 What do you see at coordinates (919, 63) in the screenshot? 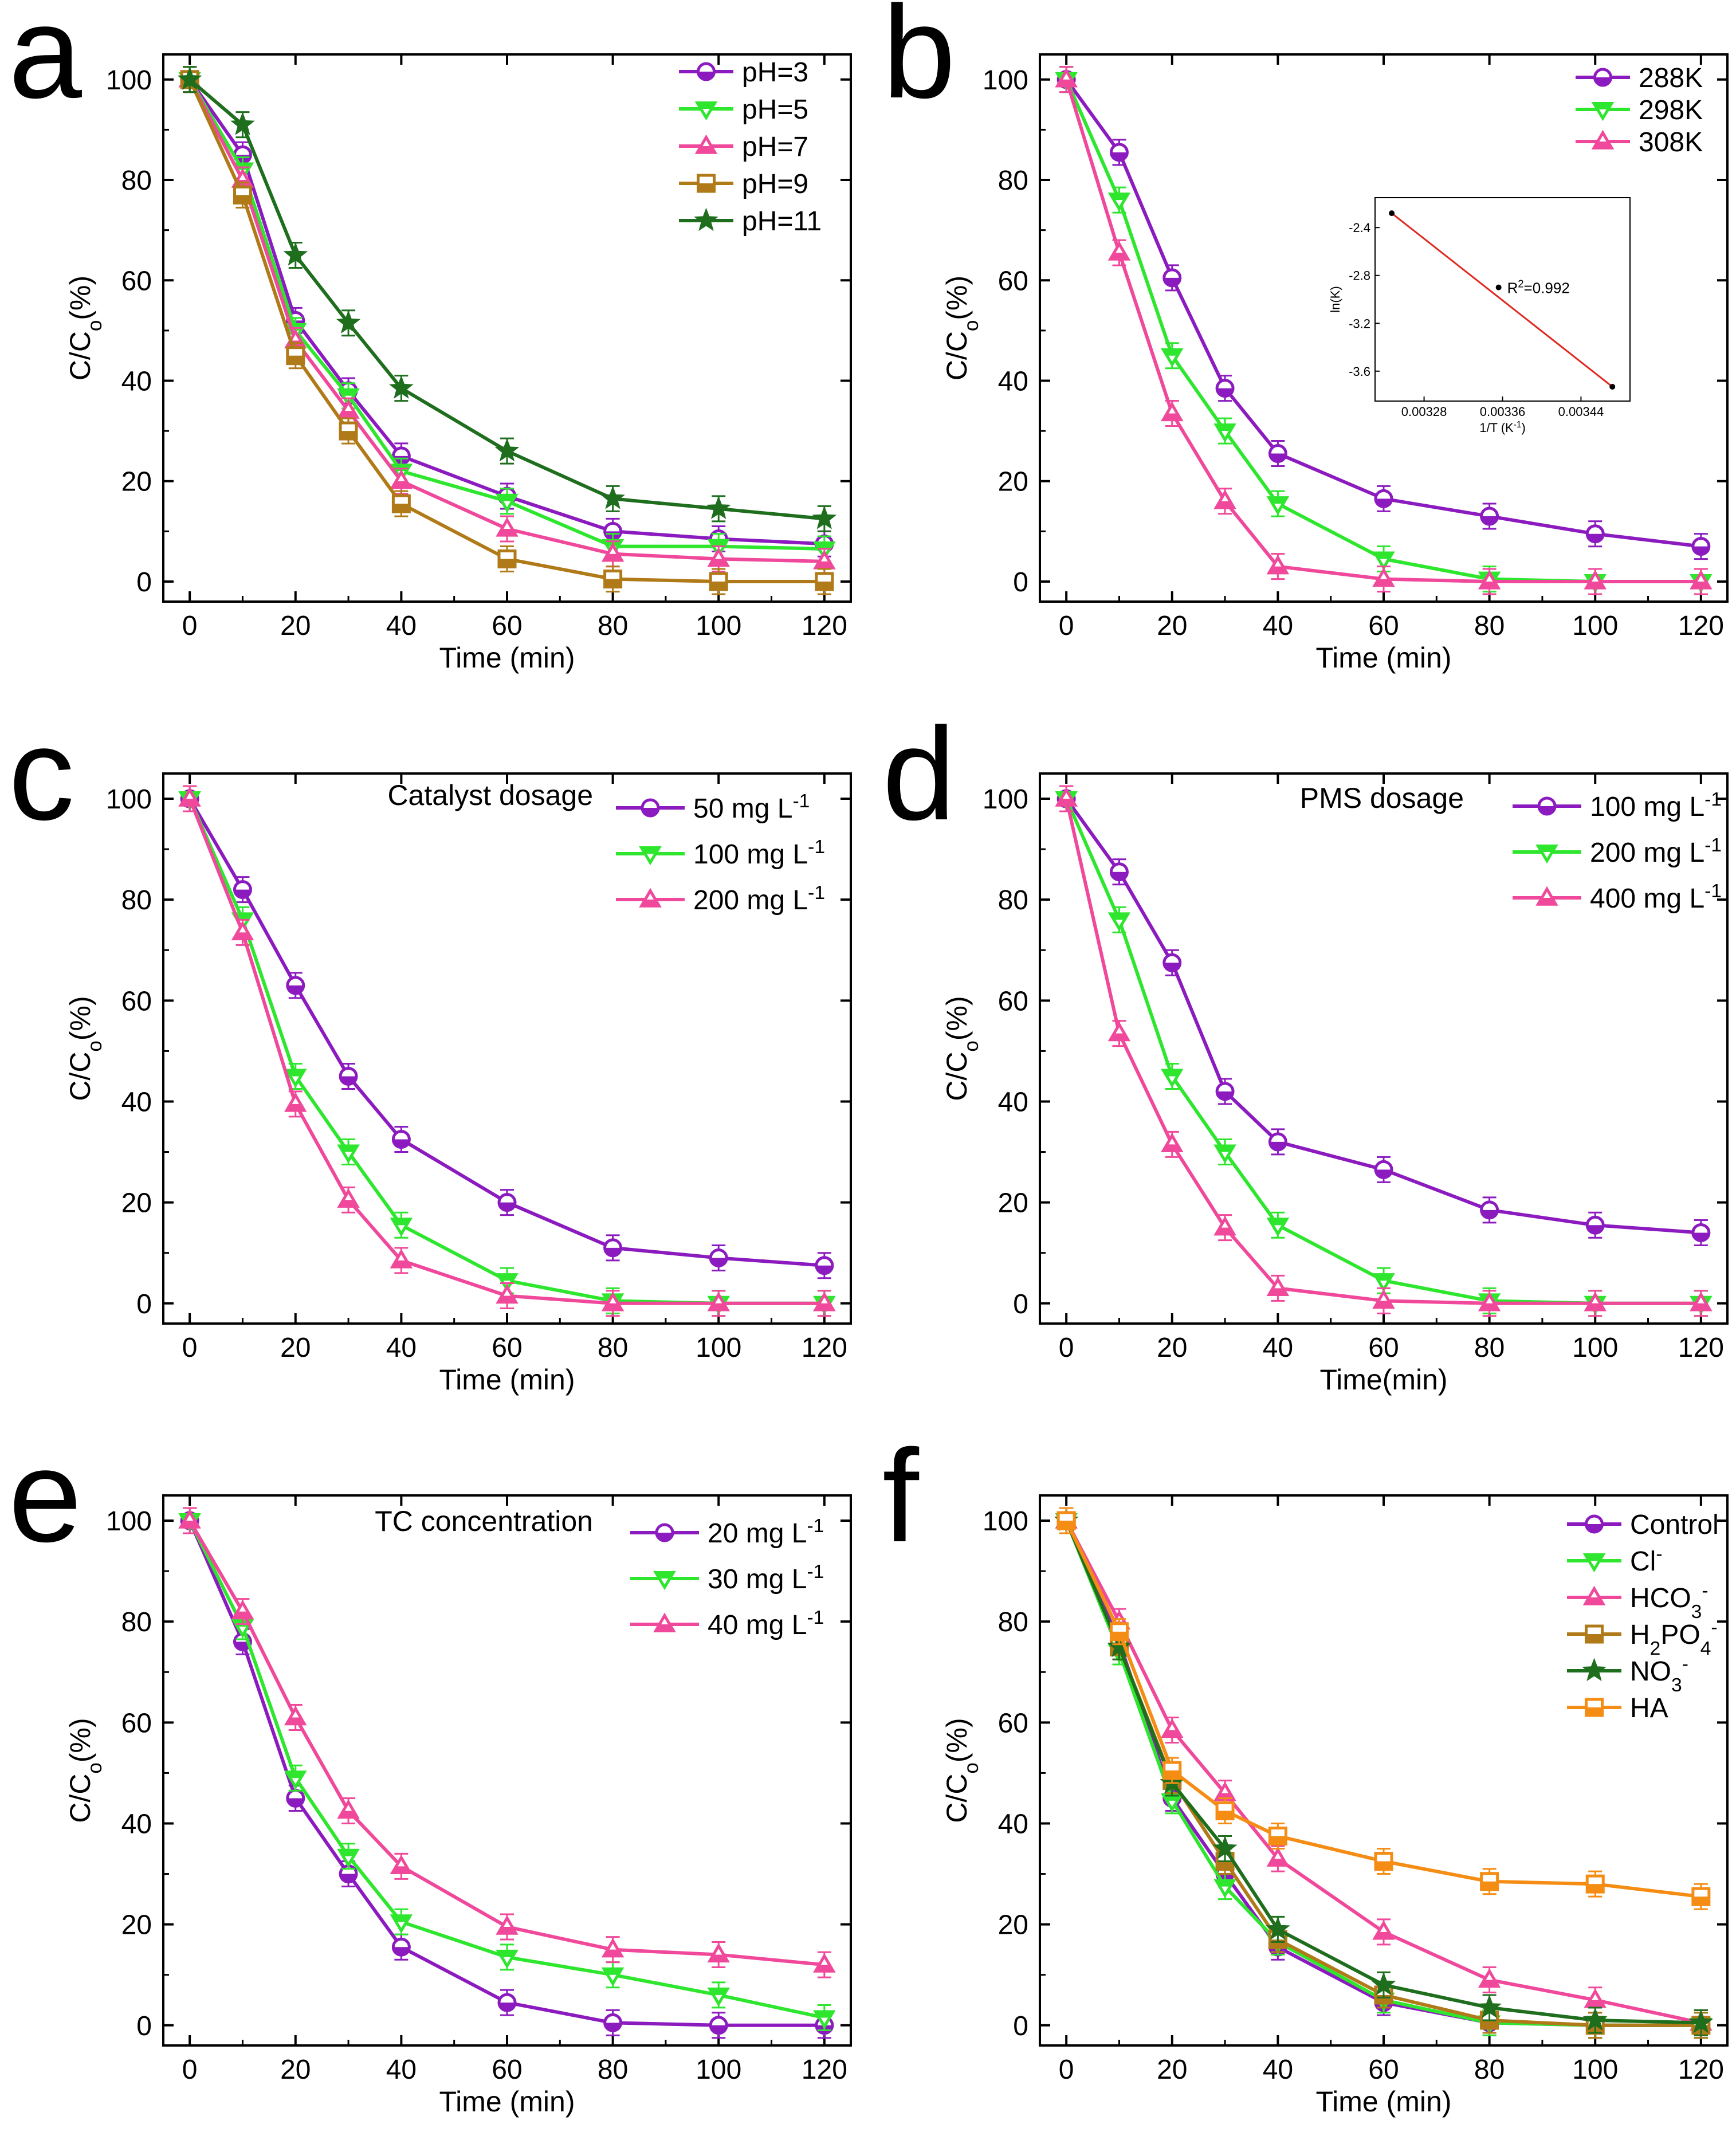
I see `panel-letter: b` at bounding box center [919, 63].